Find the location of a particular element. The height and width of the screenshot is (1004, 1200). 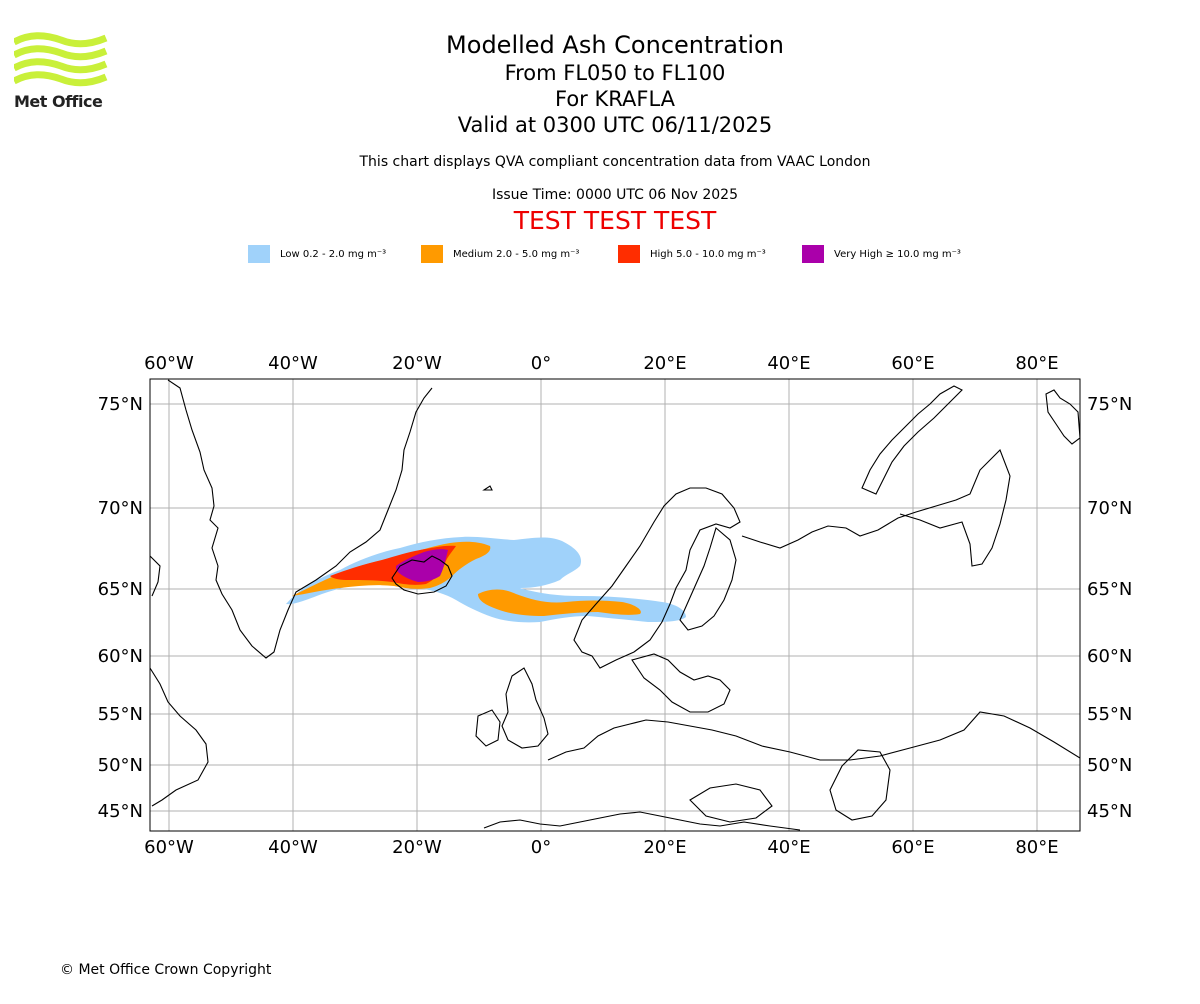

coast-svalbard is located at coordinates (1062, 417).